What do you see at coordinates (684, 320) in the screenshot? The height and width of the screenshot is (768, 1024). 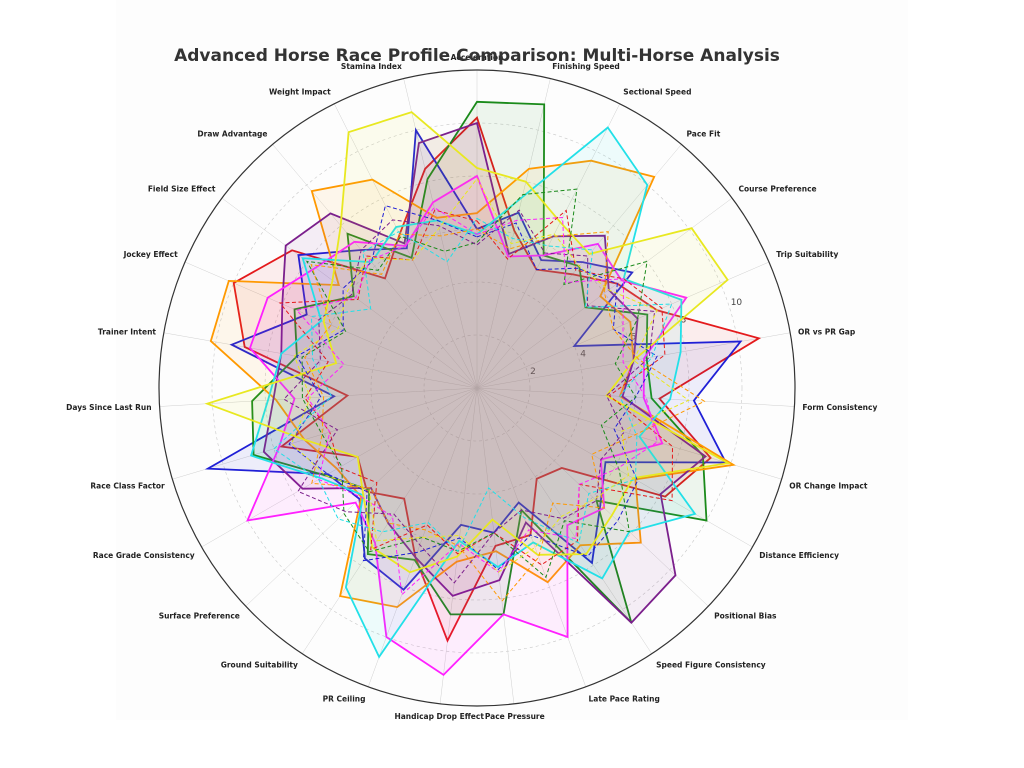 I see `r-tick-label: 8` at bounding box center [684, 320].